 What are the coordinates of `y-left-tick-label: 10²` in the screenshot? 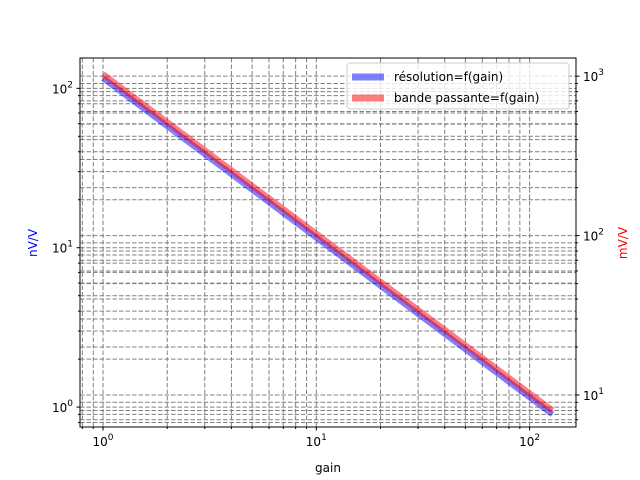 It's located at (62, 88).